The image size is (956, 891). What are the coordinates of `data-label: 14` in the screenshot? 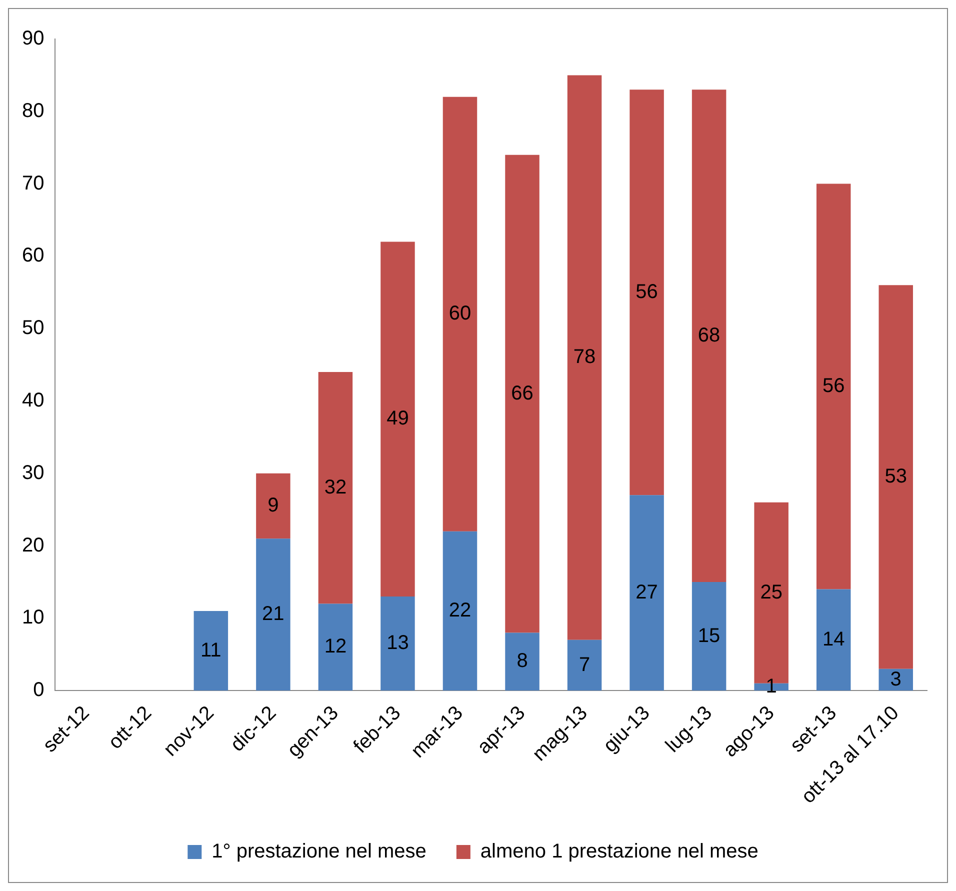 It's located at (833, 639).